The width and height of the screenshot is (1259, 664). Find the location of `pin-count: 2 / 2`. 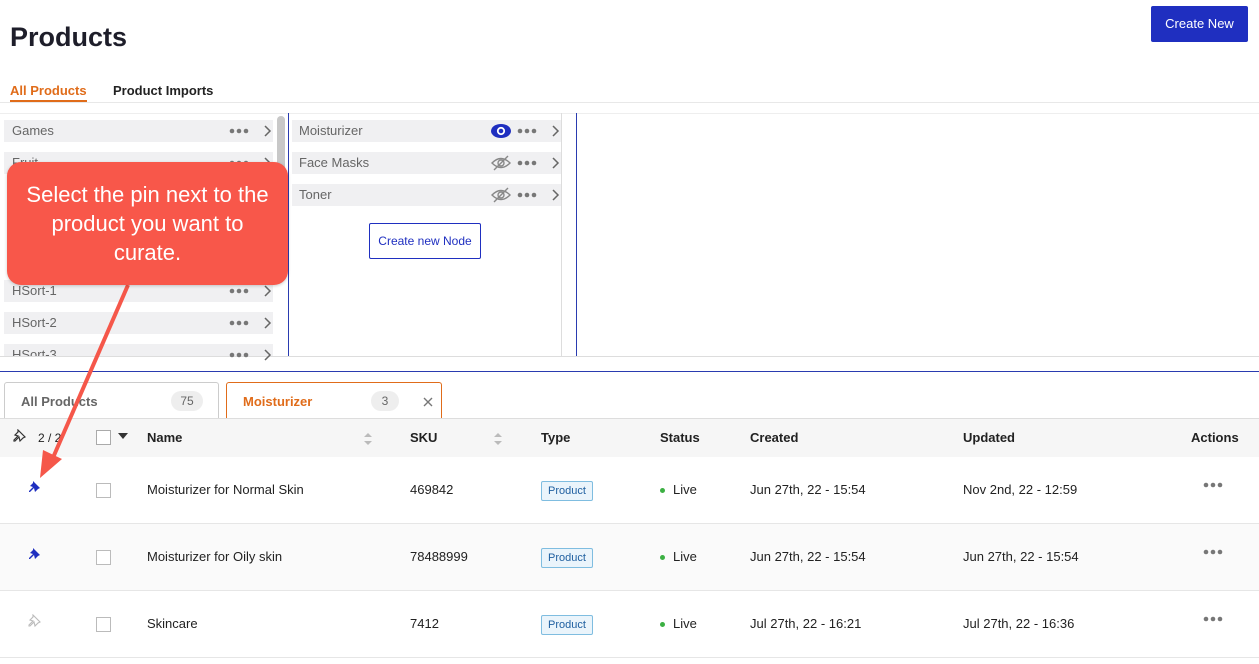

pin-count: 2 / 2 is located at coordinates (50, 438).